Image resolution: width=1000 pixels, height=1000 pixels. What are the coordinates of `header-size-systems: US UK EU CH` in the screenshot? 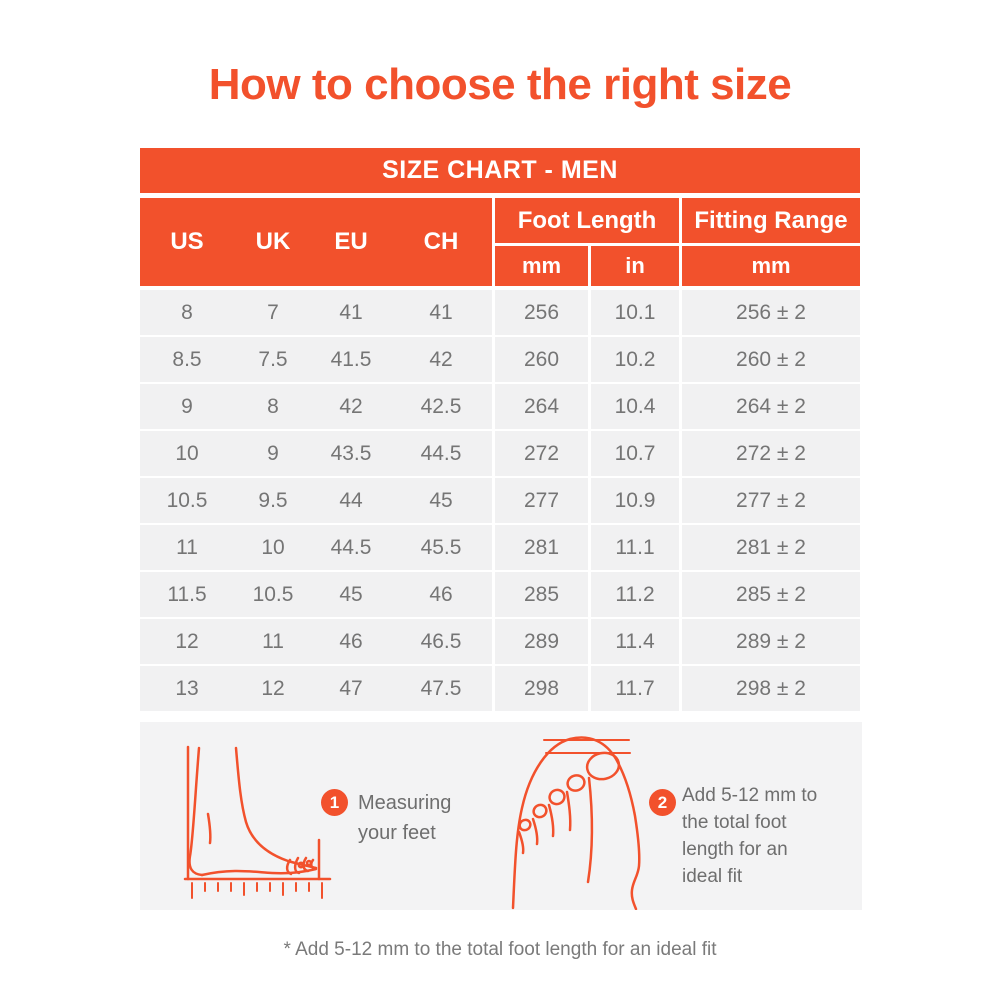 It's located at (316, 242).